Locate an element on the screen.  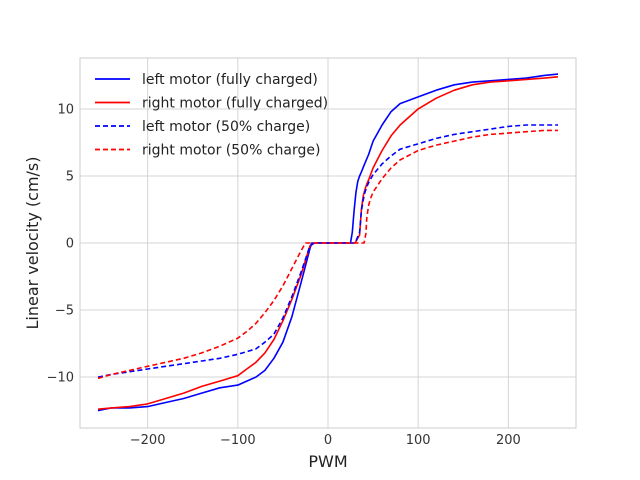
x-axis-ticks: −200 −100 0 100 200 is located at coordinates (325, 440).